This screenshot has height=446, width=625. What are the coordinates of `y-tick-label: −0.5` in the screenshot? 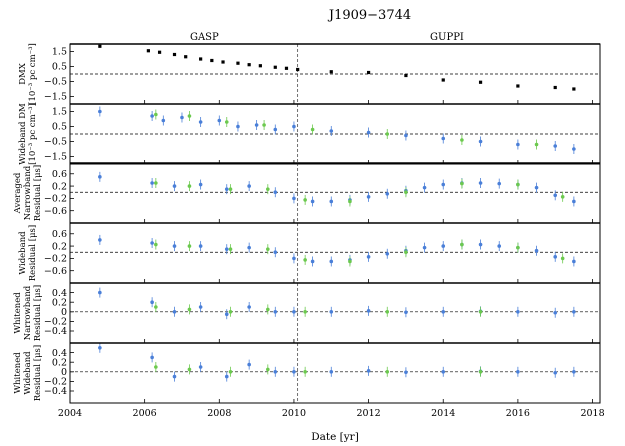 It's located at (55, 142).